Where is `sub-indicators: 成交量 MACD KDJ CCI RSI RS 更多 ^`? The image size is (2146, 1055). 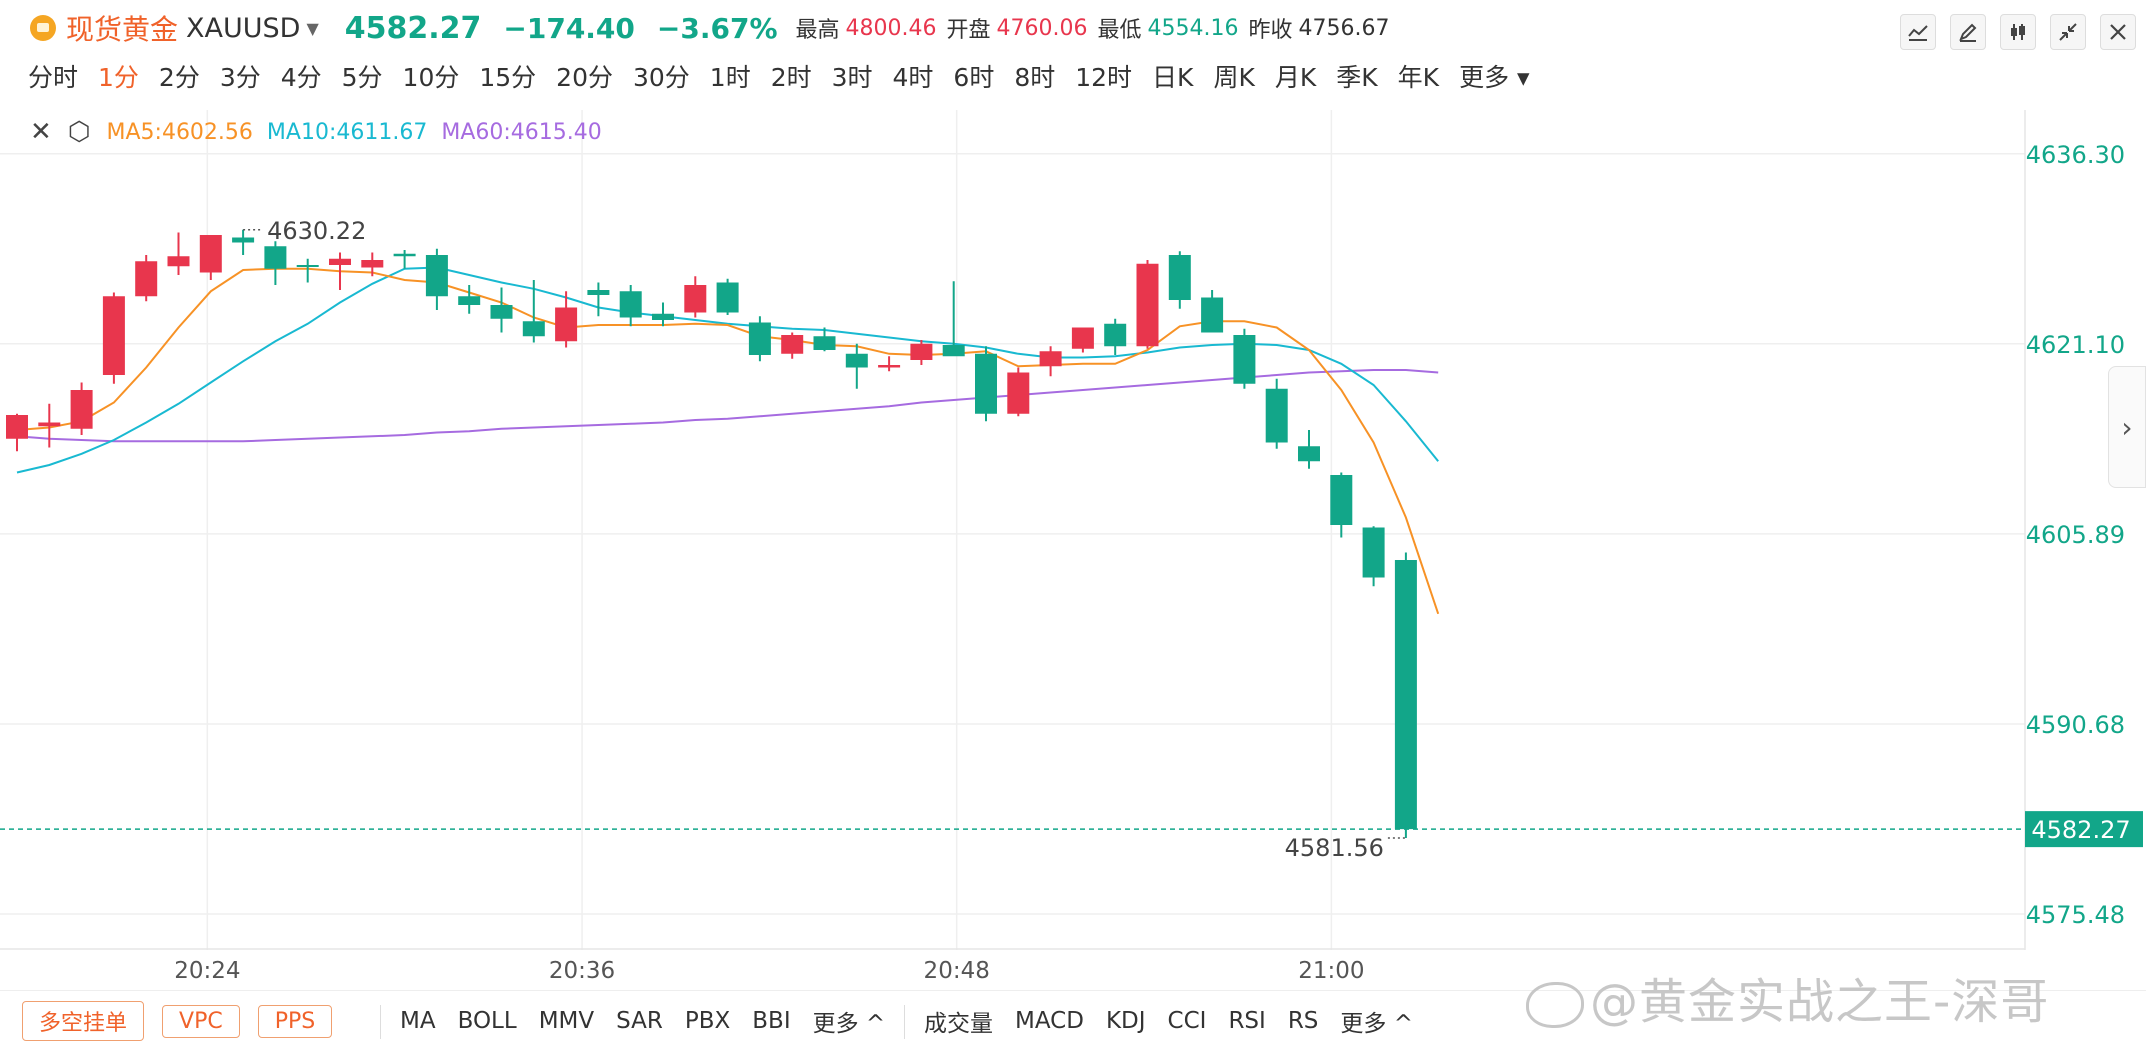
sub-indicators: 成交量 MACD KDJ CCI RSI RS 更多 ^ is located at coordinates (1179, 1021).